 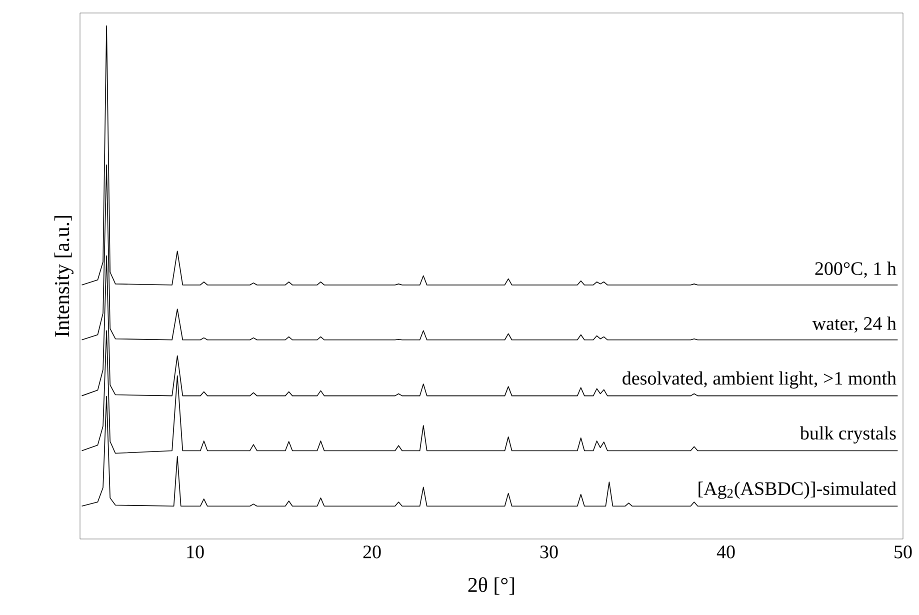 I want to click on series-label: [Ag$_{2}$(ASBDC)]-simulated, so click(x=797, y=490).